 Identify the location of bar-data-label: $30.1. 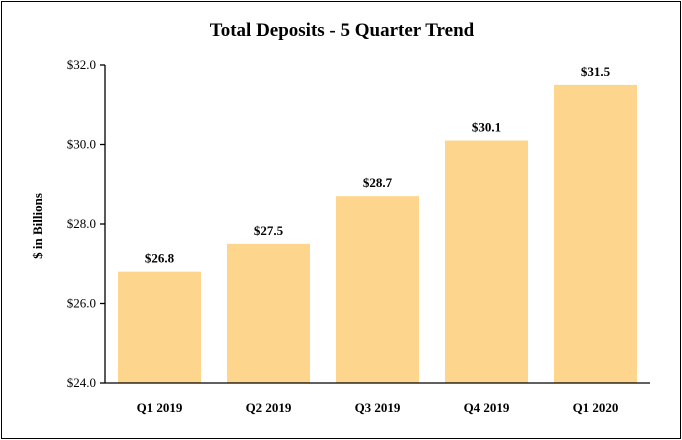
(486, 127).